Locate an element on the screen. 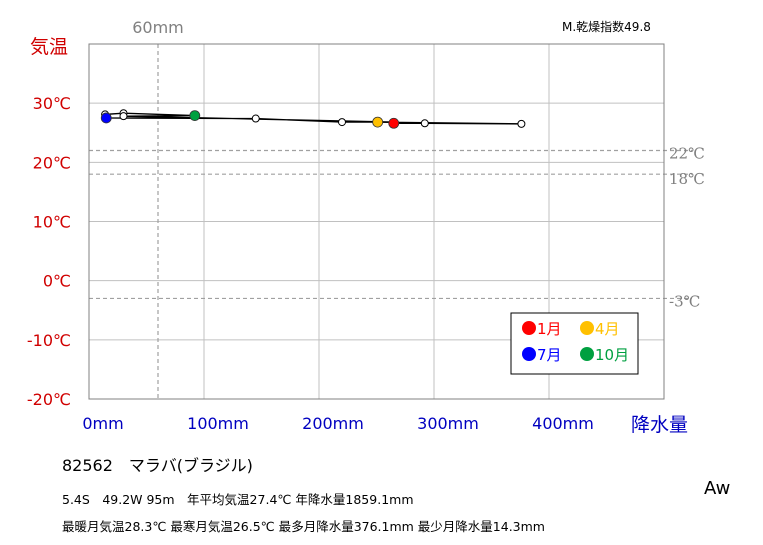 This screenshot has height=545, width=763. legend: 1月 4月 7月 10月 is located at coordinates (574, 343).